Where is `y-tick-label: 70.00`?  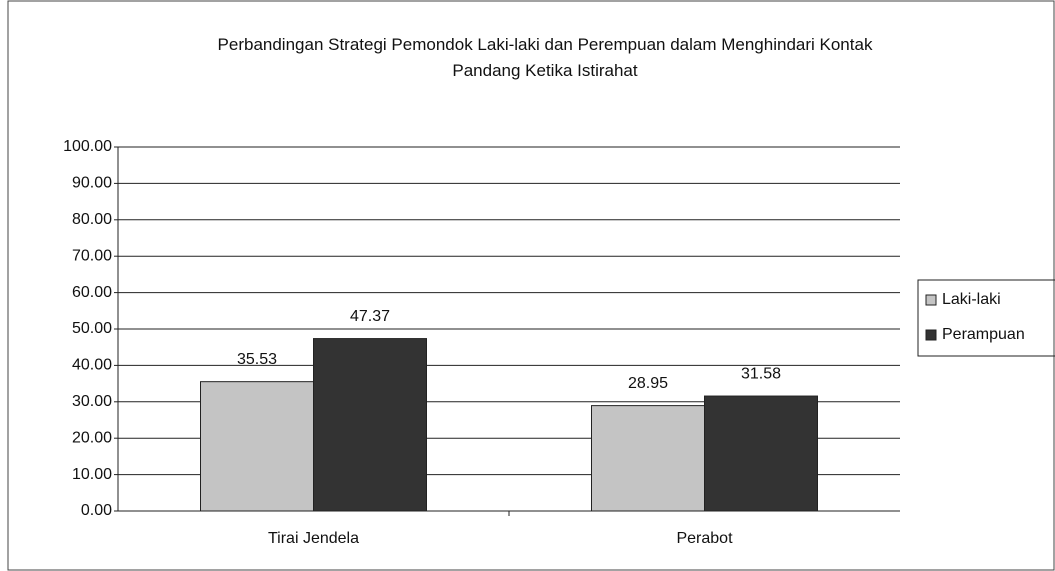 y-tick-label: 70.00 is located at coordinates (92, 255).